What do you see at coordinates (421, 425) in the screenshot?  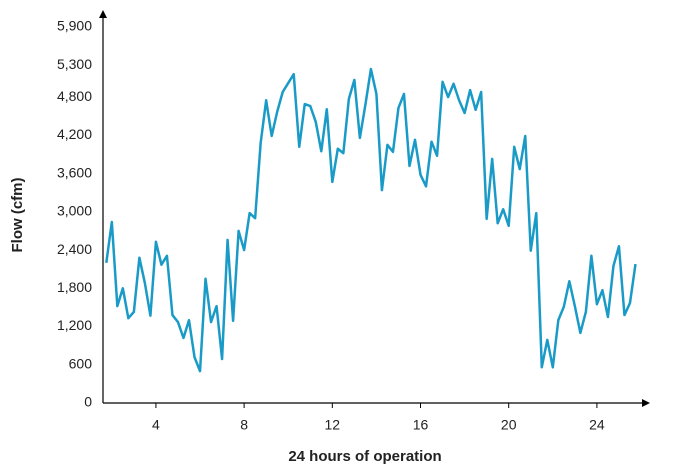 I see `x-tick-label: 16` at bounding box center [421, 425].